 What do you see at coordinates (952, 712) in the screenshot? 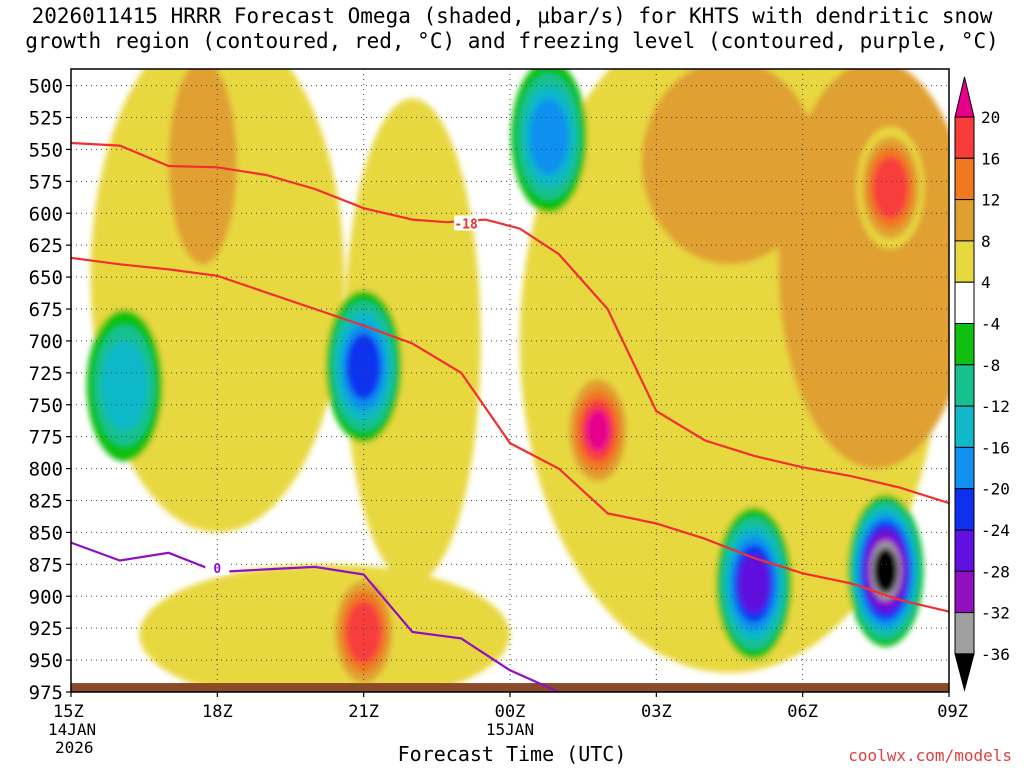
I see `x-tick-label: 09Z` at bounding box center [952, 712].